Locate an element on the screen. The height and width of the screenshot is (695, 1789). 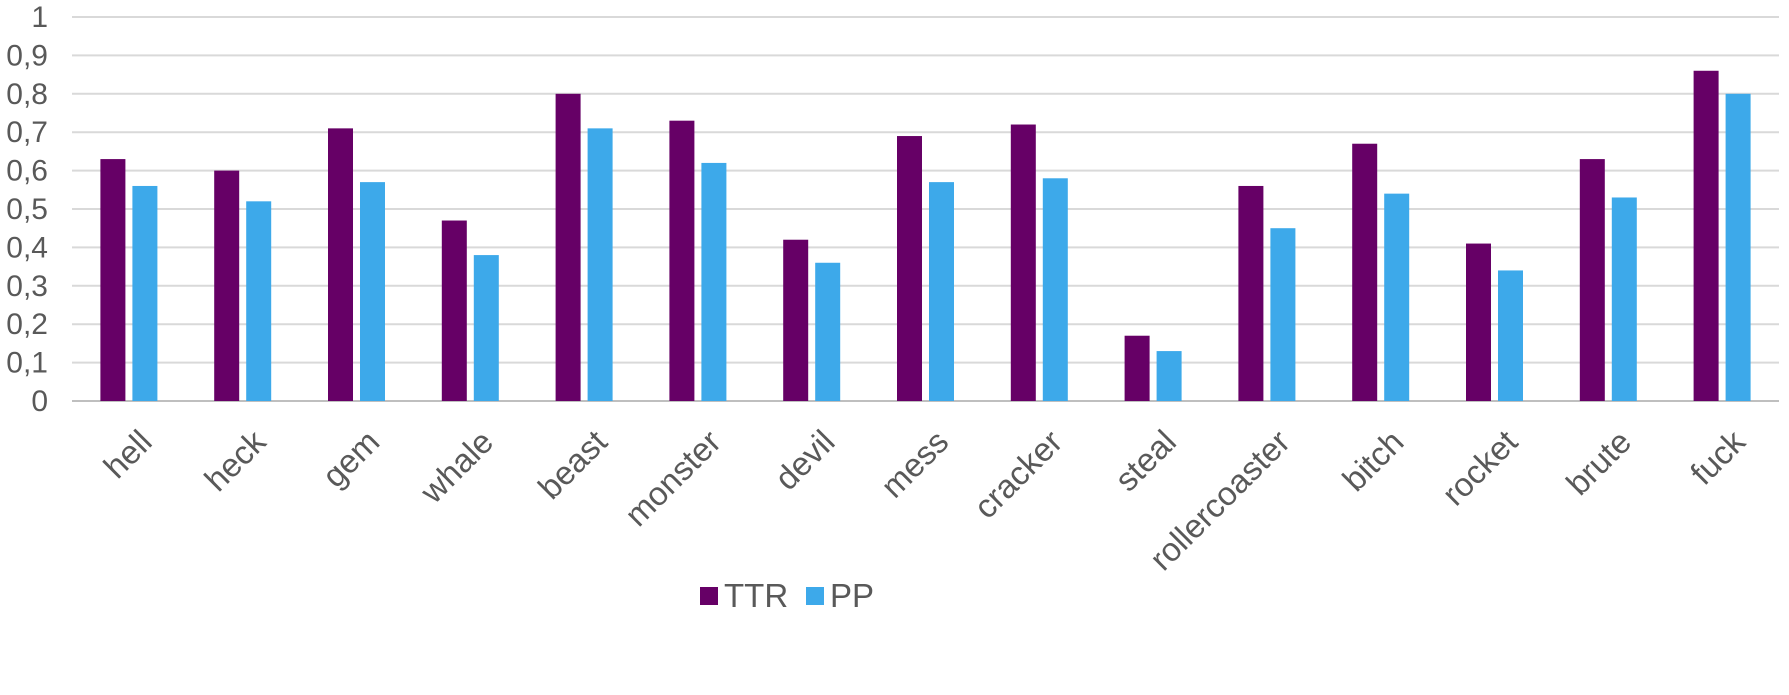
category-label: gem is located at coordinates (351, 459).